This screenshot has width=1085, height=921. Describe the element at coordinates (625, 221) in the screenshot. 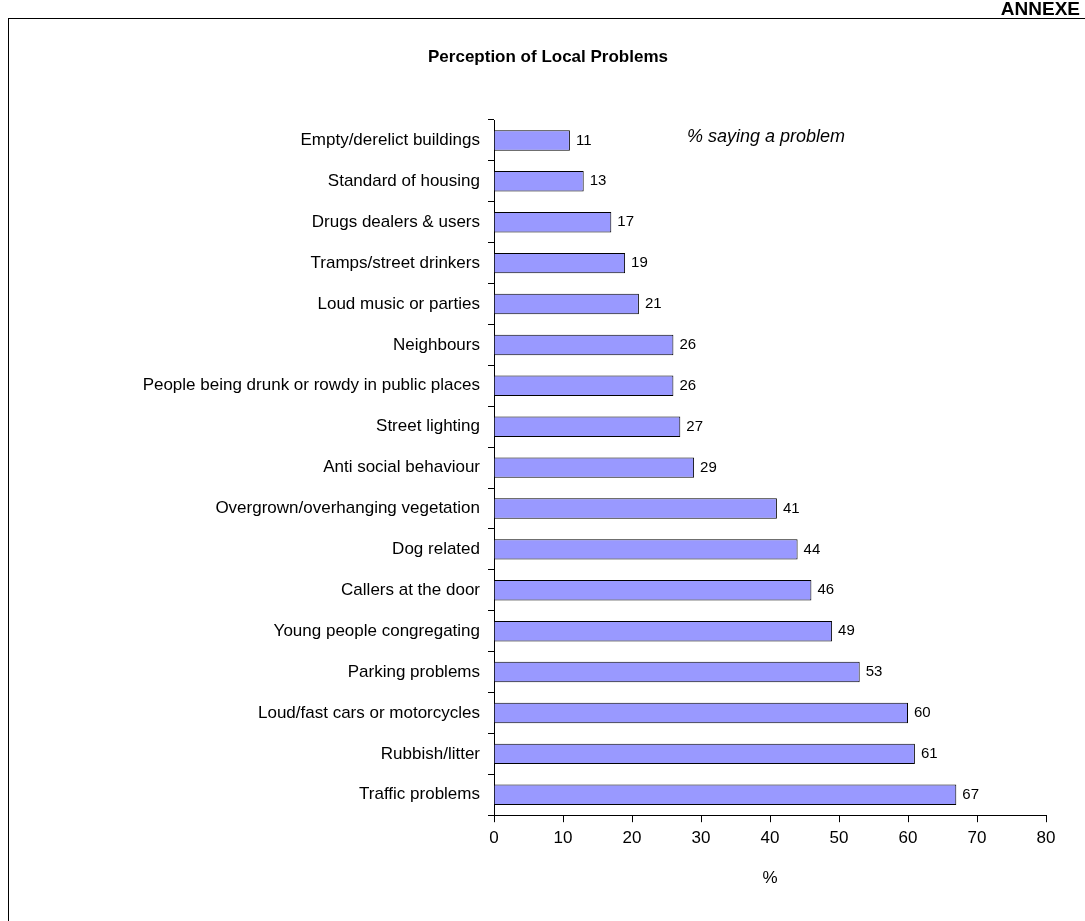

I see `data-label: 17` at that location.